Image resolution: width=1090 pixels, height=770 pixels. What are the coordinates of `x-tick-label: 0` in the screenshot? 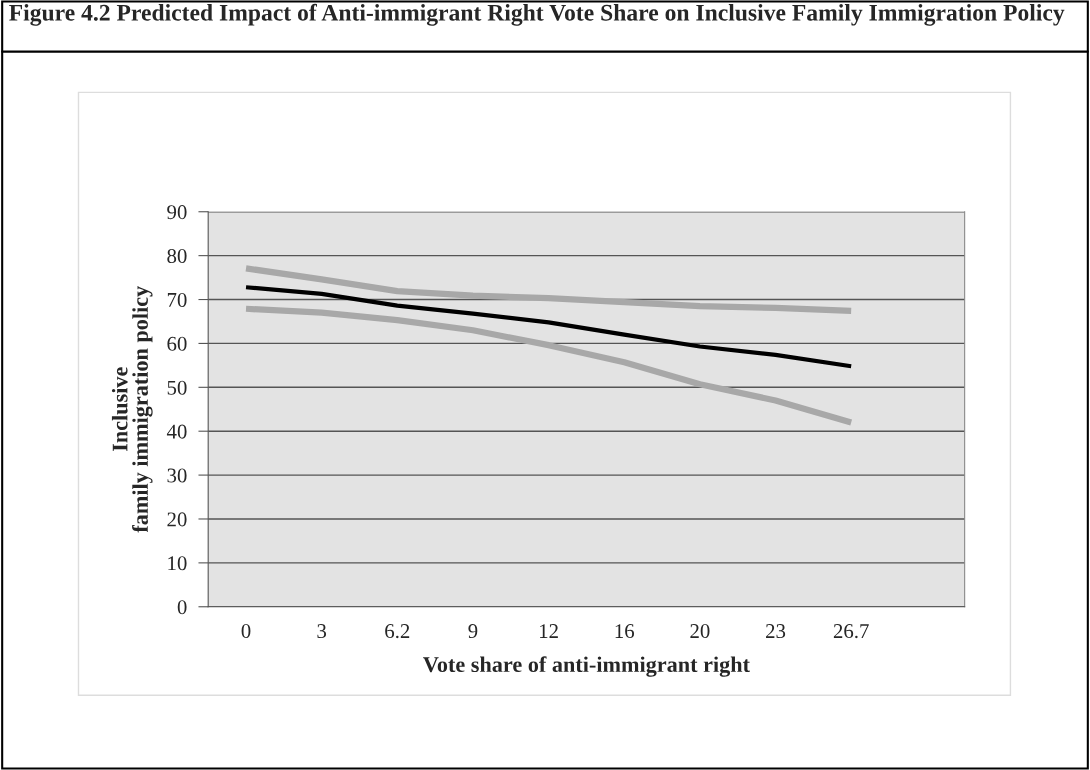 It's located at (246, 631).